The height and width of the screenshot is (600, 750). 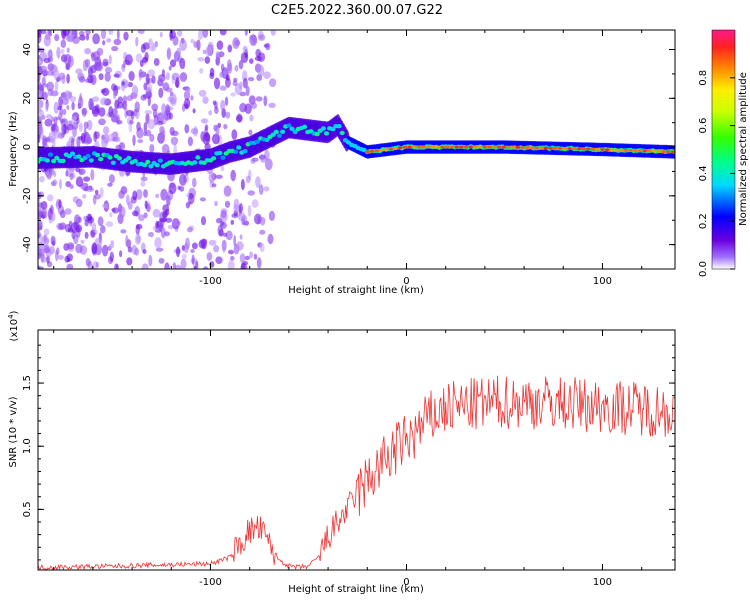 What do you see at coordinates (602, 582) in the screenshot?
I see `x-tick-label: 100` at bounding box center [602, 582].